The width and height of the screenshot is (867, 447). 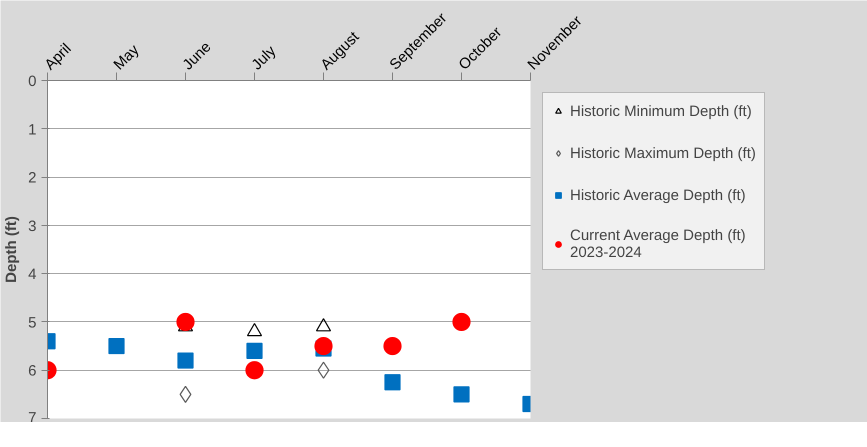 What do you see at coordinates (264, 58) in the screenshot?
I see `x-tick-label: July` at bounding box center [264, 58].